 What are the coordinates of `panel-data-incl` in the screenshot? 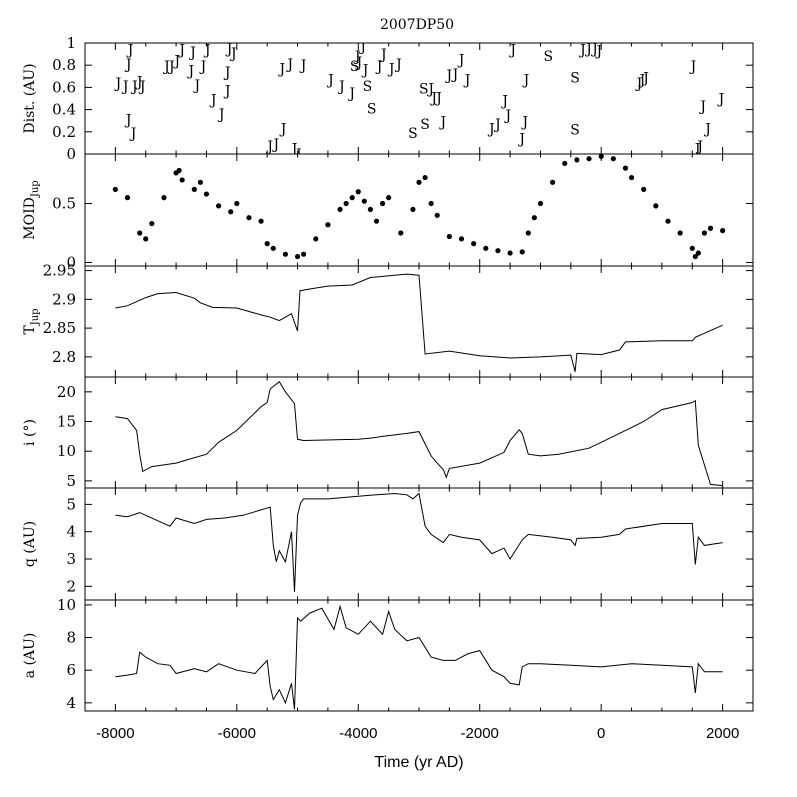 It's located at (419, 433).